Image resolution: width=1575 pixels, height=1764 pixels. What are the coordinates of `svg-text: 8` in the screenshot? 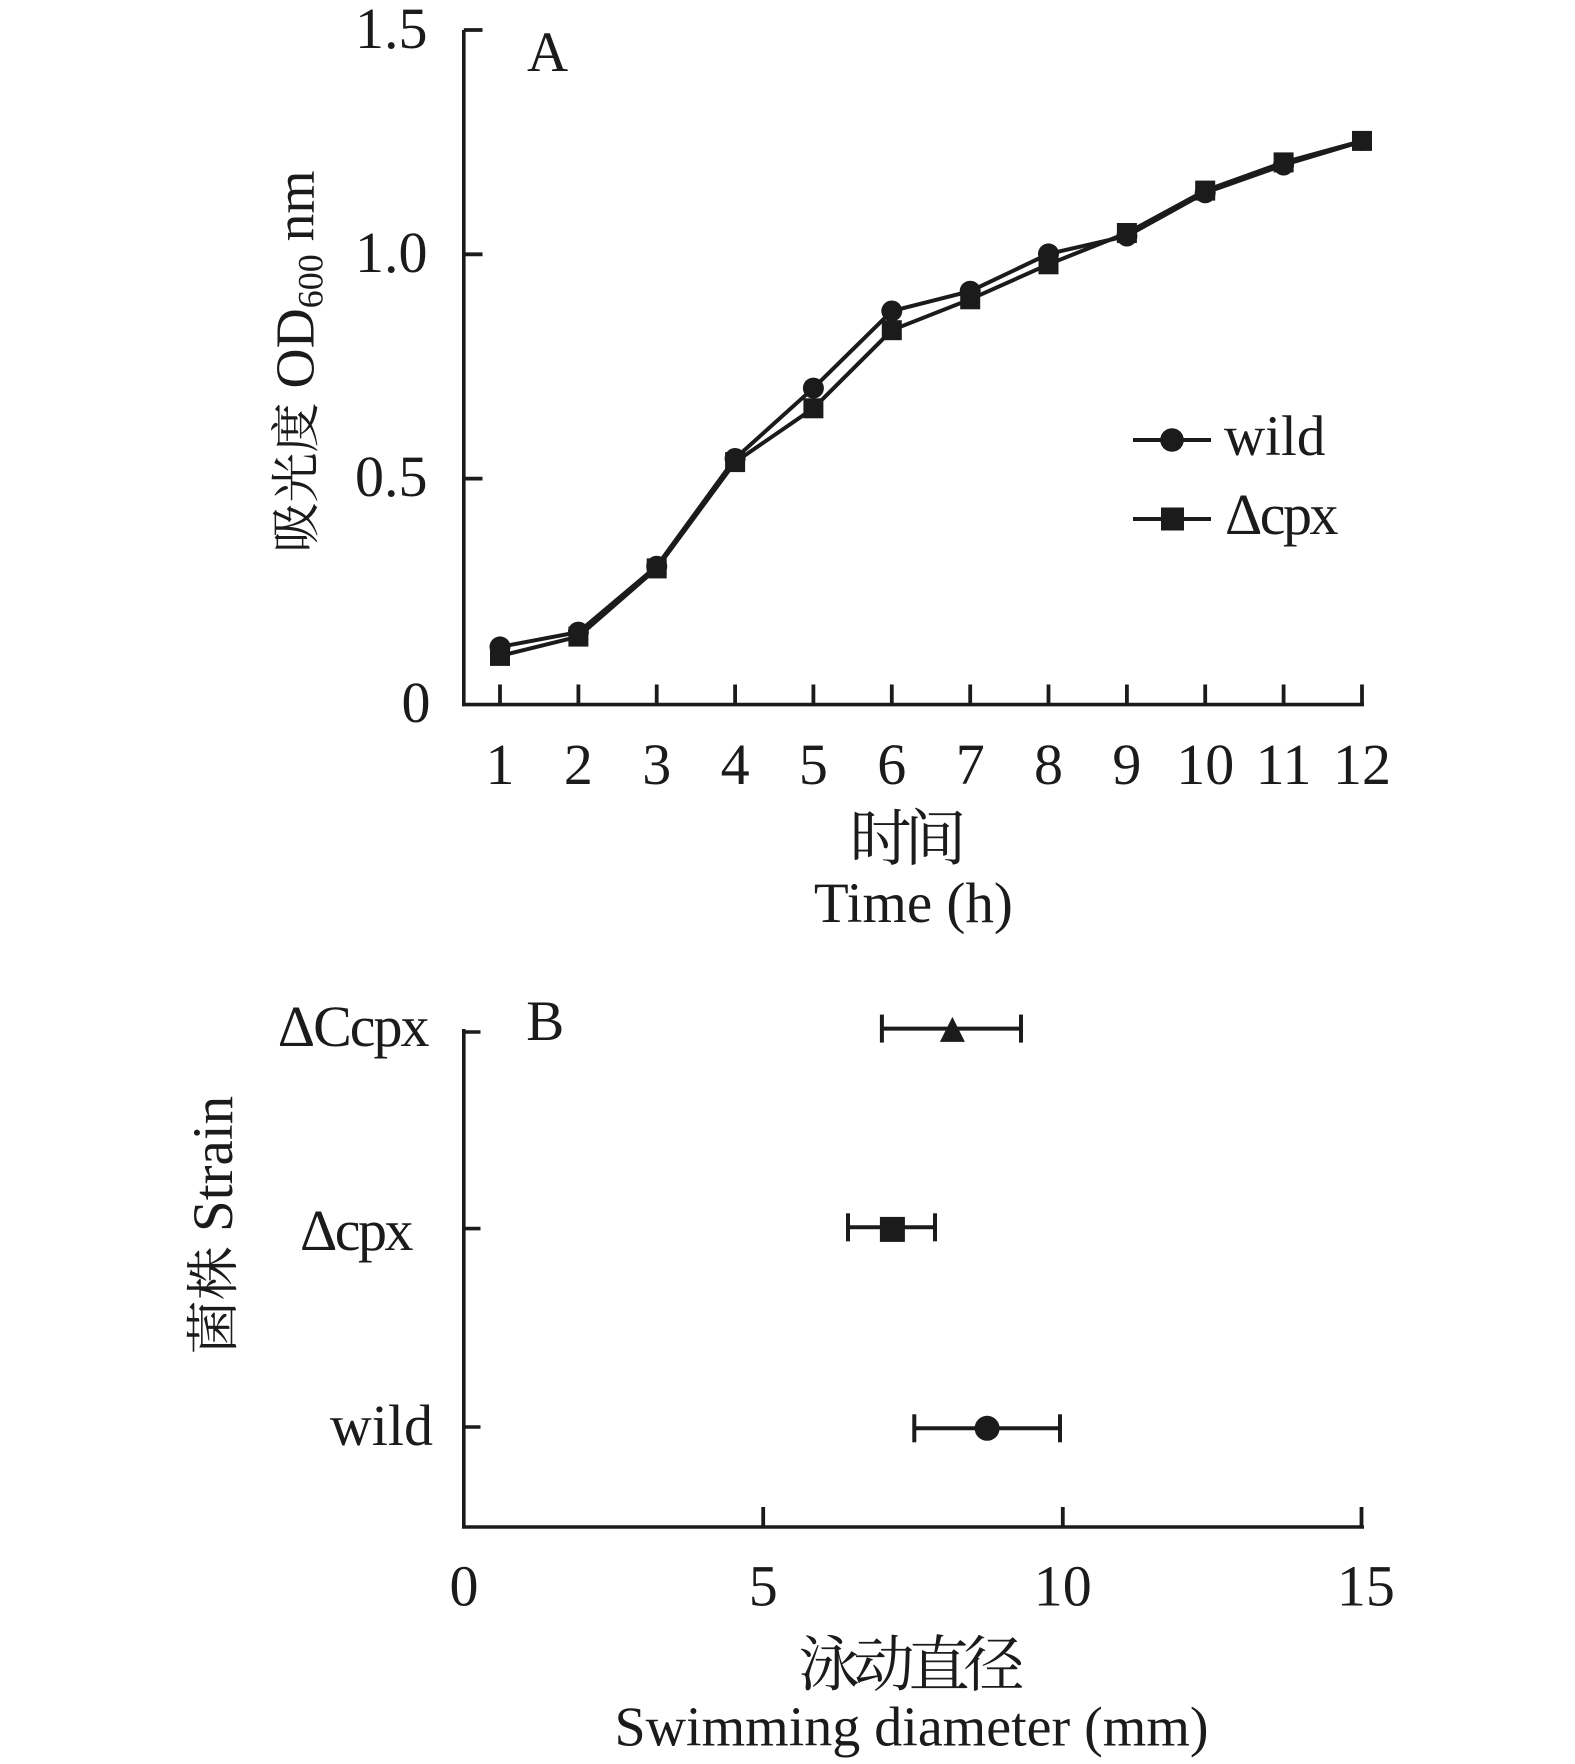 It's located at (1048, 764).